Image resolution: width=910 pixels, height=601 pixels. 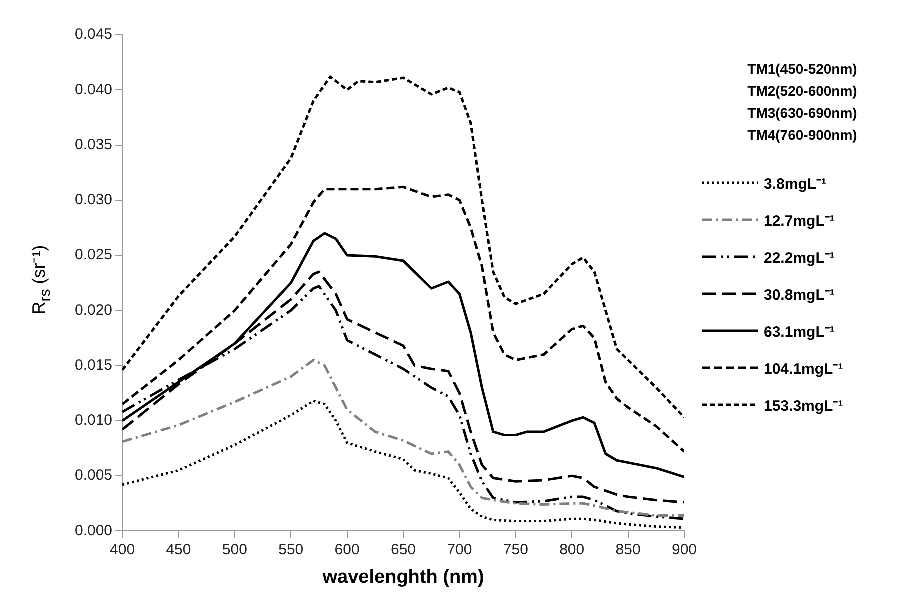 I want to click on y-tick-label: 0.040, so click(x=93, y=89).